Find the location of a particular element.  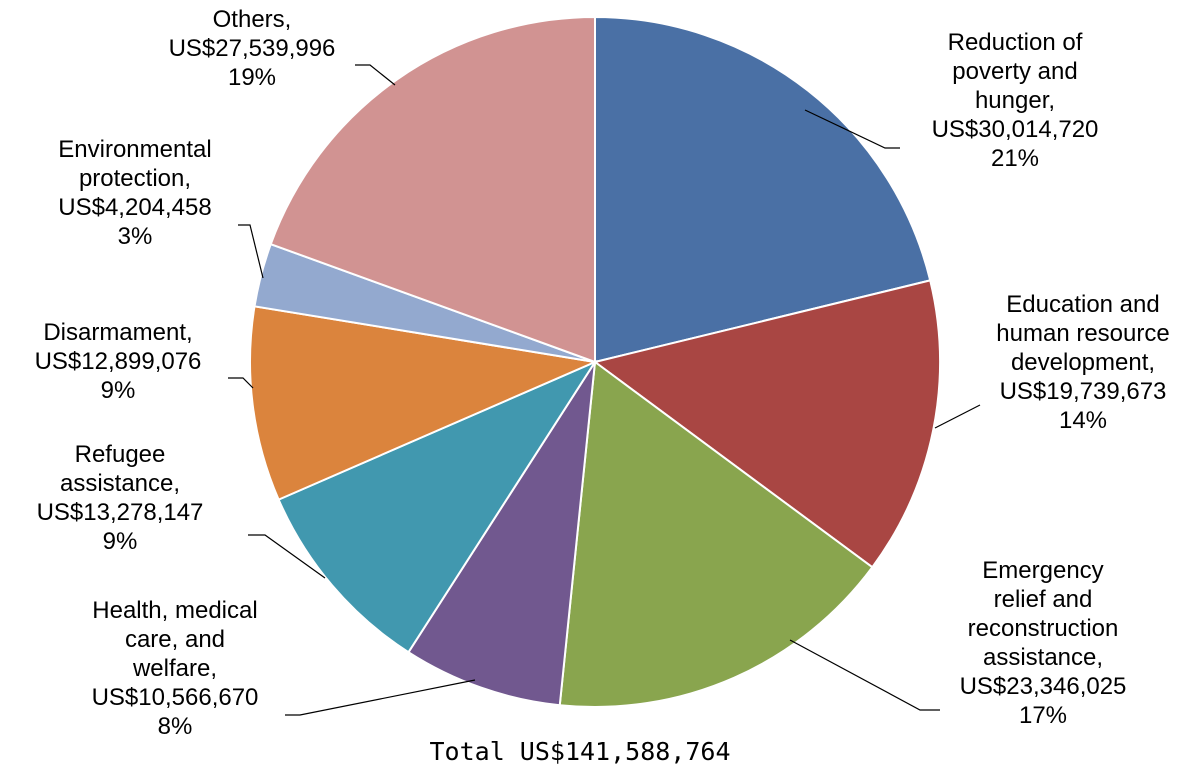

chart-total-label: Total US$141,588,764 is located at coordinates (579, 751).